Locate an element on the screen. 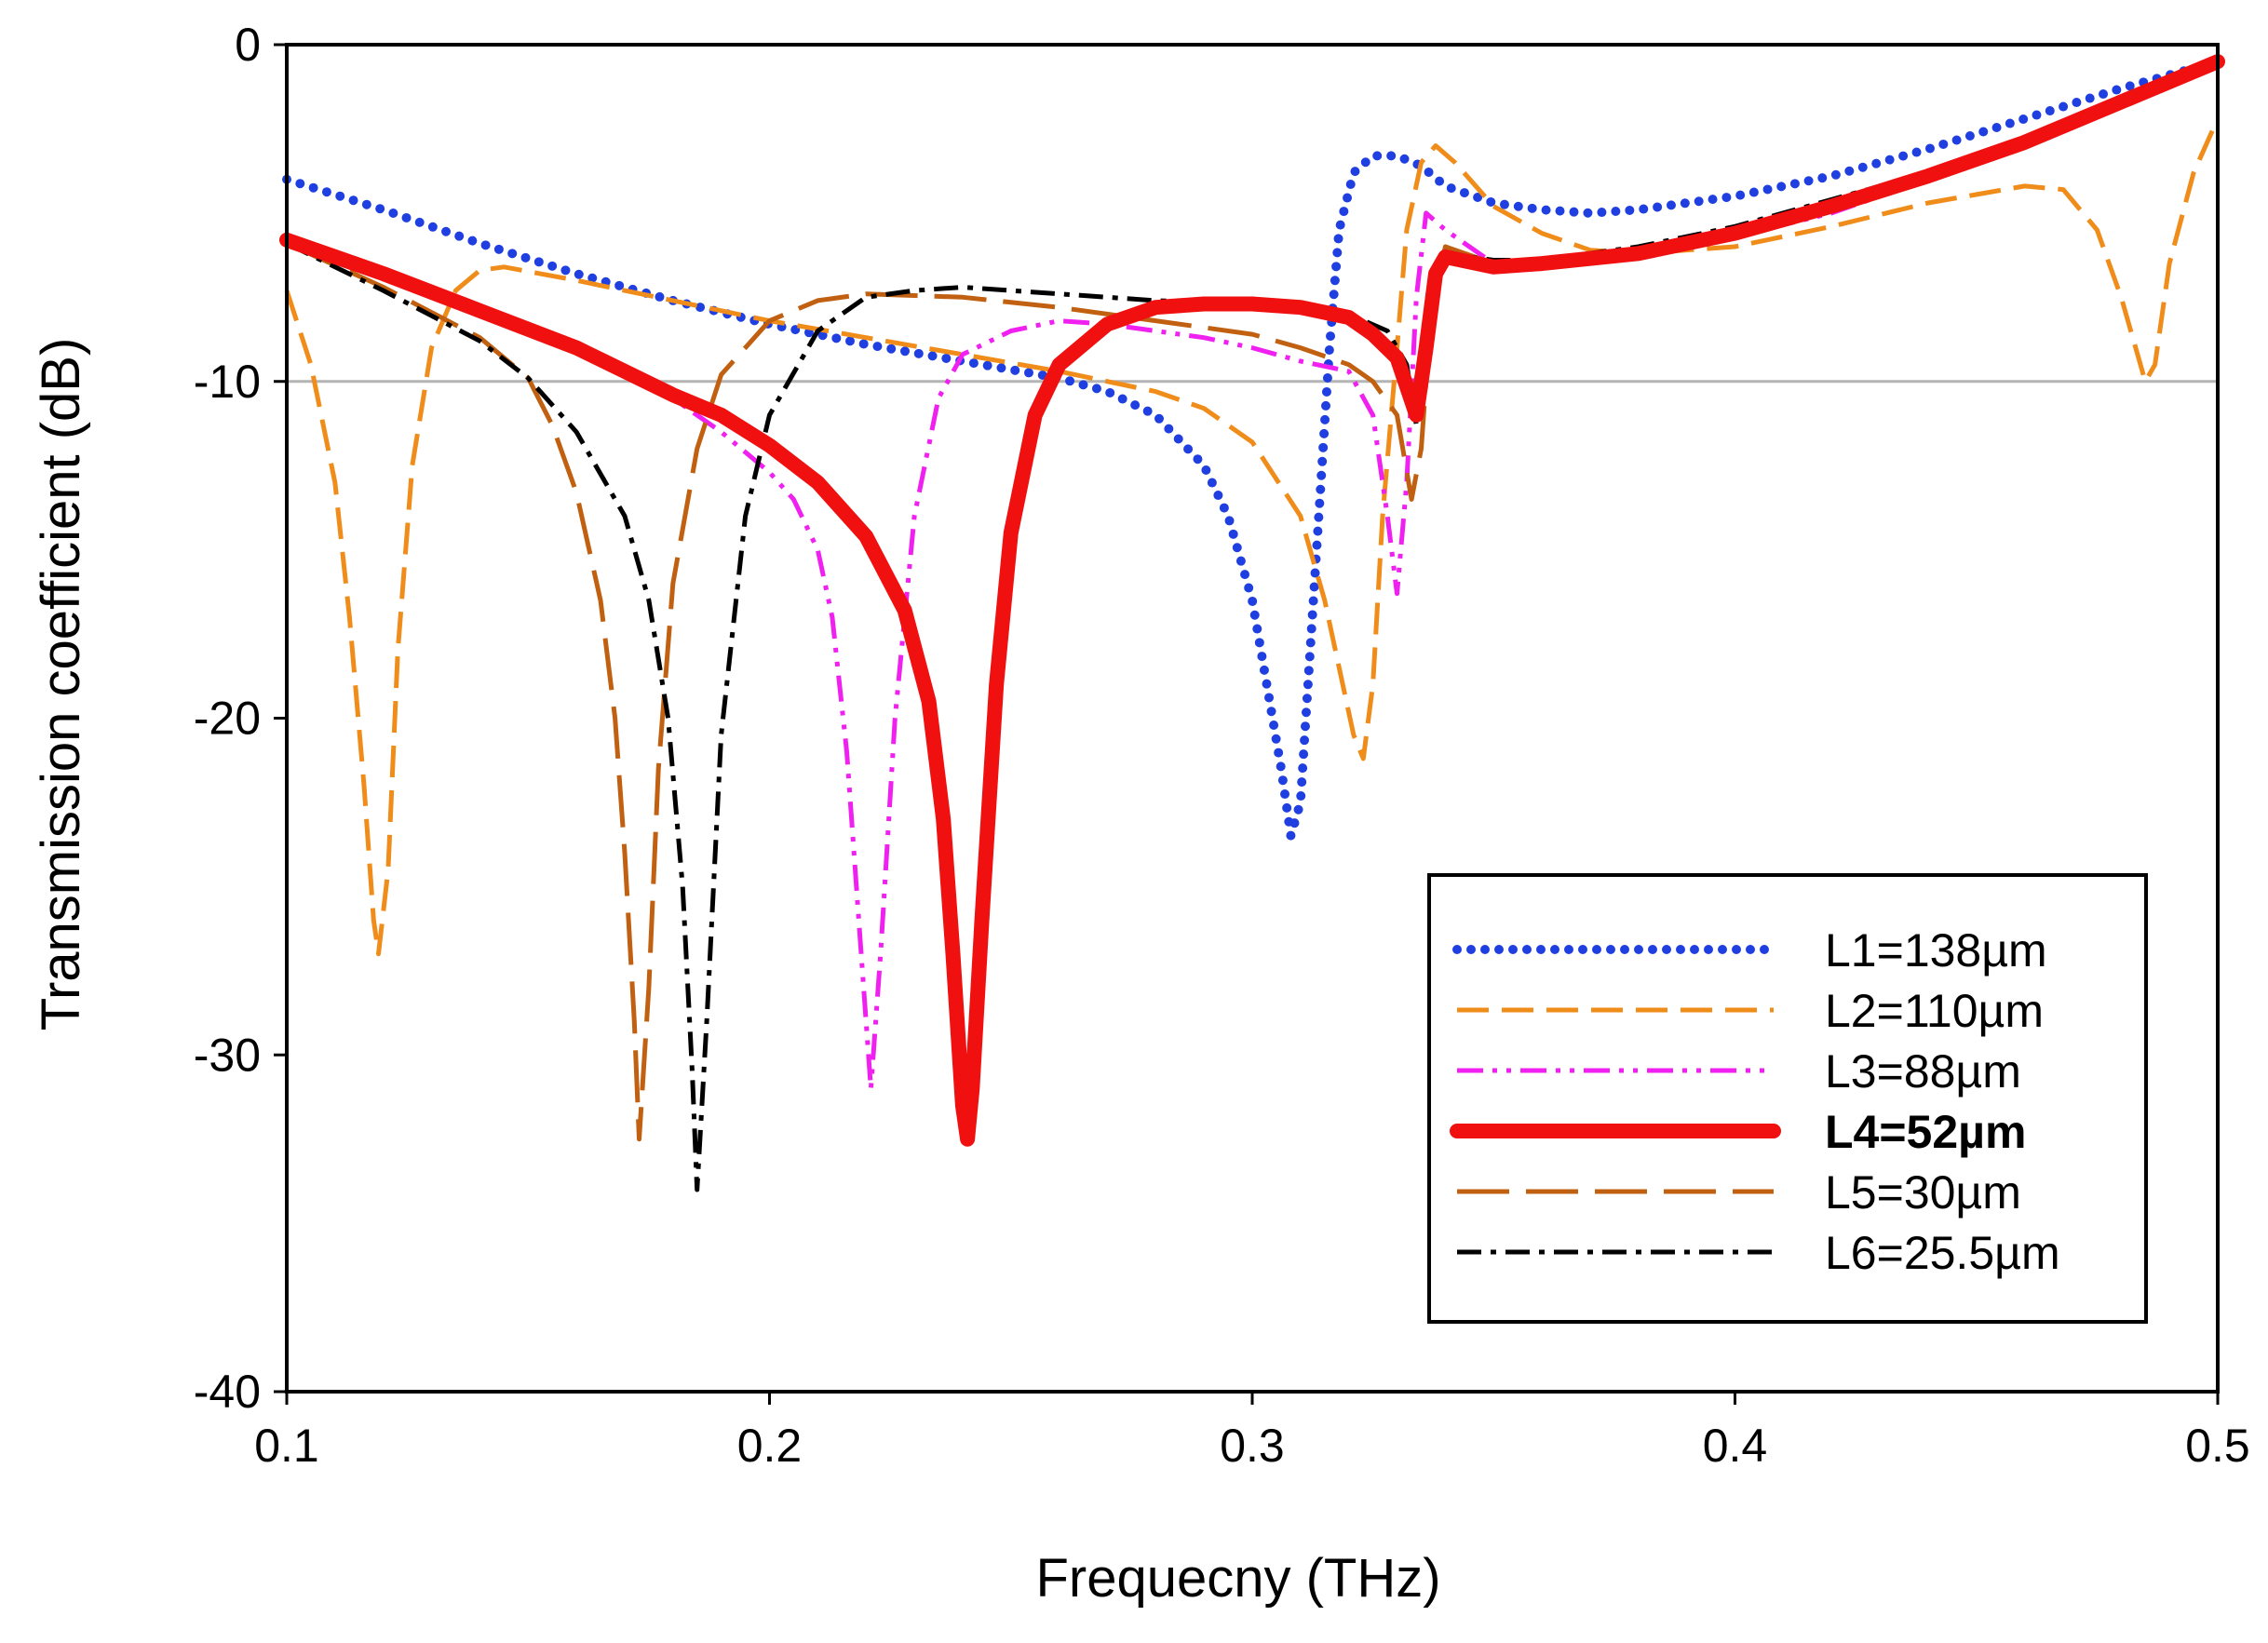  y-tick-label: -40 is located at coordinates (228, 1392).